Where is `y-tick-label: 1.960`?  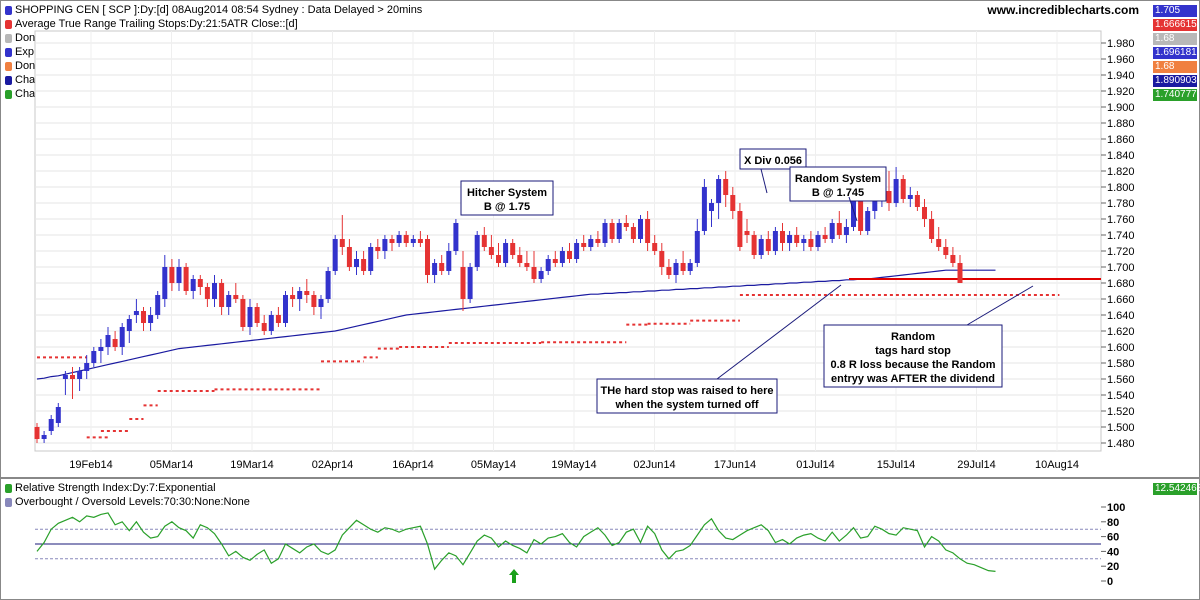
y-tick-label: 1.960 is located at coordinates (1121, 60).